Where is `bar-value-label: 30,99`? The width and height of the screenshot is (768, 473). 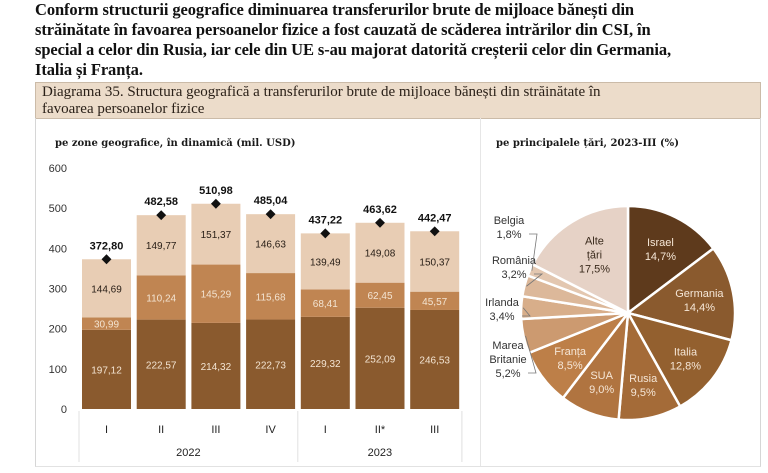
bar-value-label: 30,99 is located at coordinates (106, 325).